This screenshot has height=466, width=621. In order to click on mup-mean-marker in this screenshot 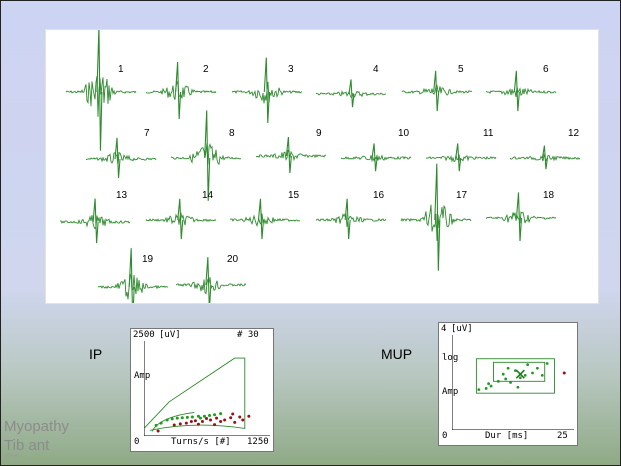, I will do `click(520, 374)`.